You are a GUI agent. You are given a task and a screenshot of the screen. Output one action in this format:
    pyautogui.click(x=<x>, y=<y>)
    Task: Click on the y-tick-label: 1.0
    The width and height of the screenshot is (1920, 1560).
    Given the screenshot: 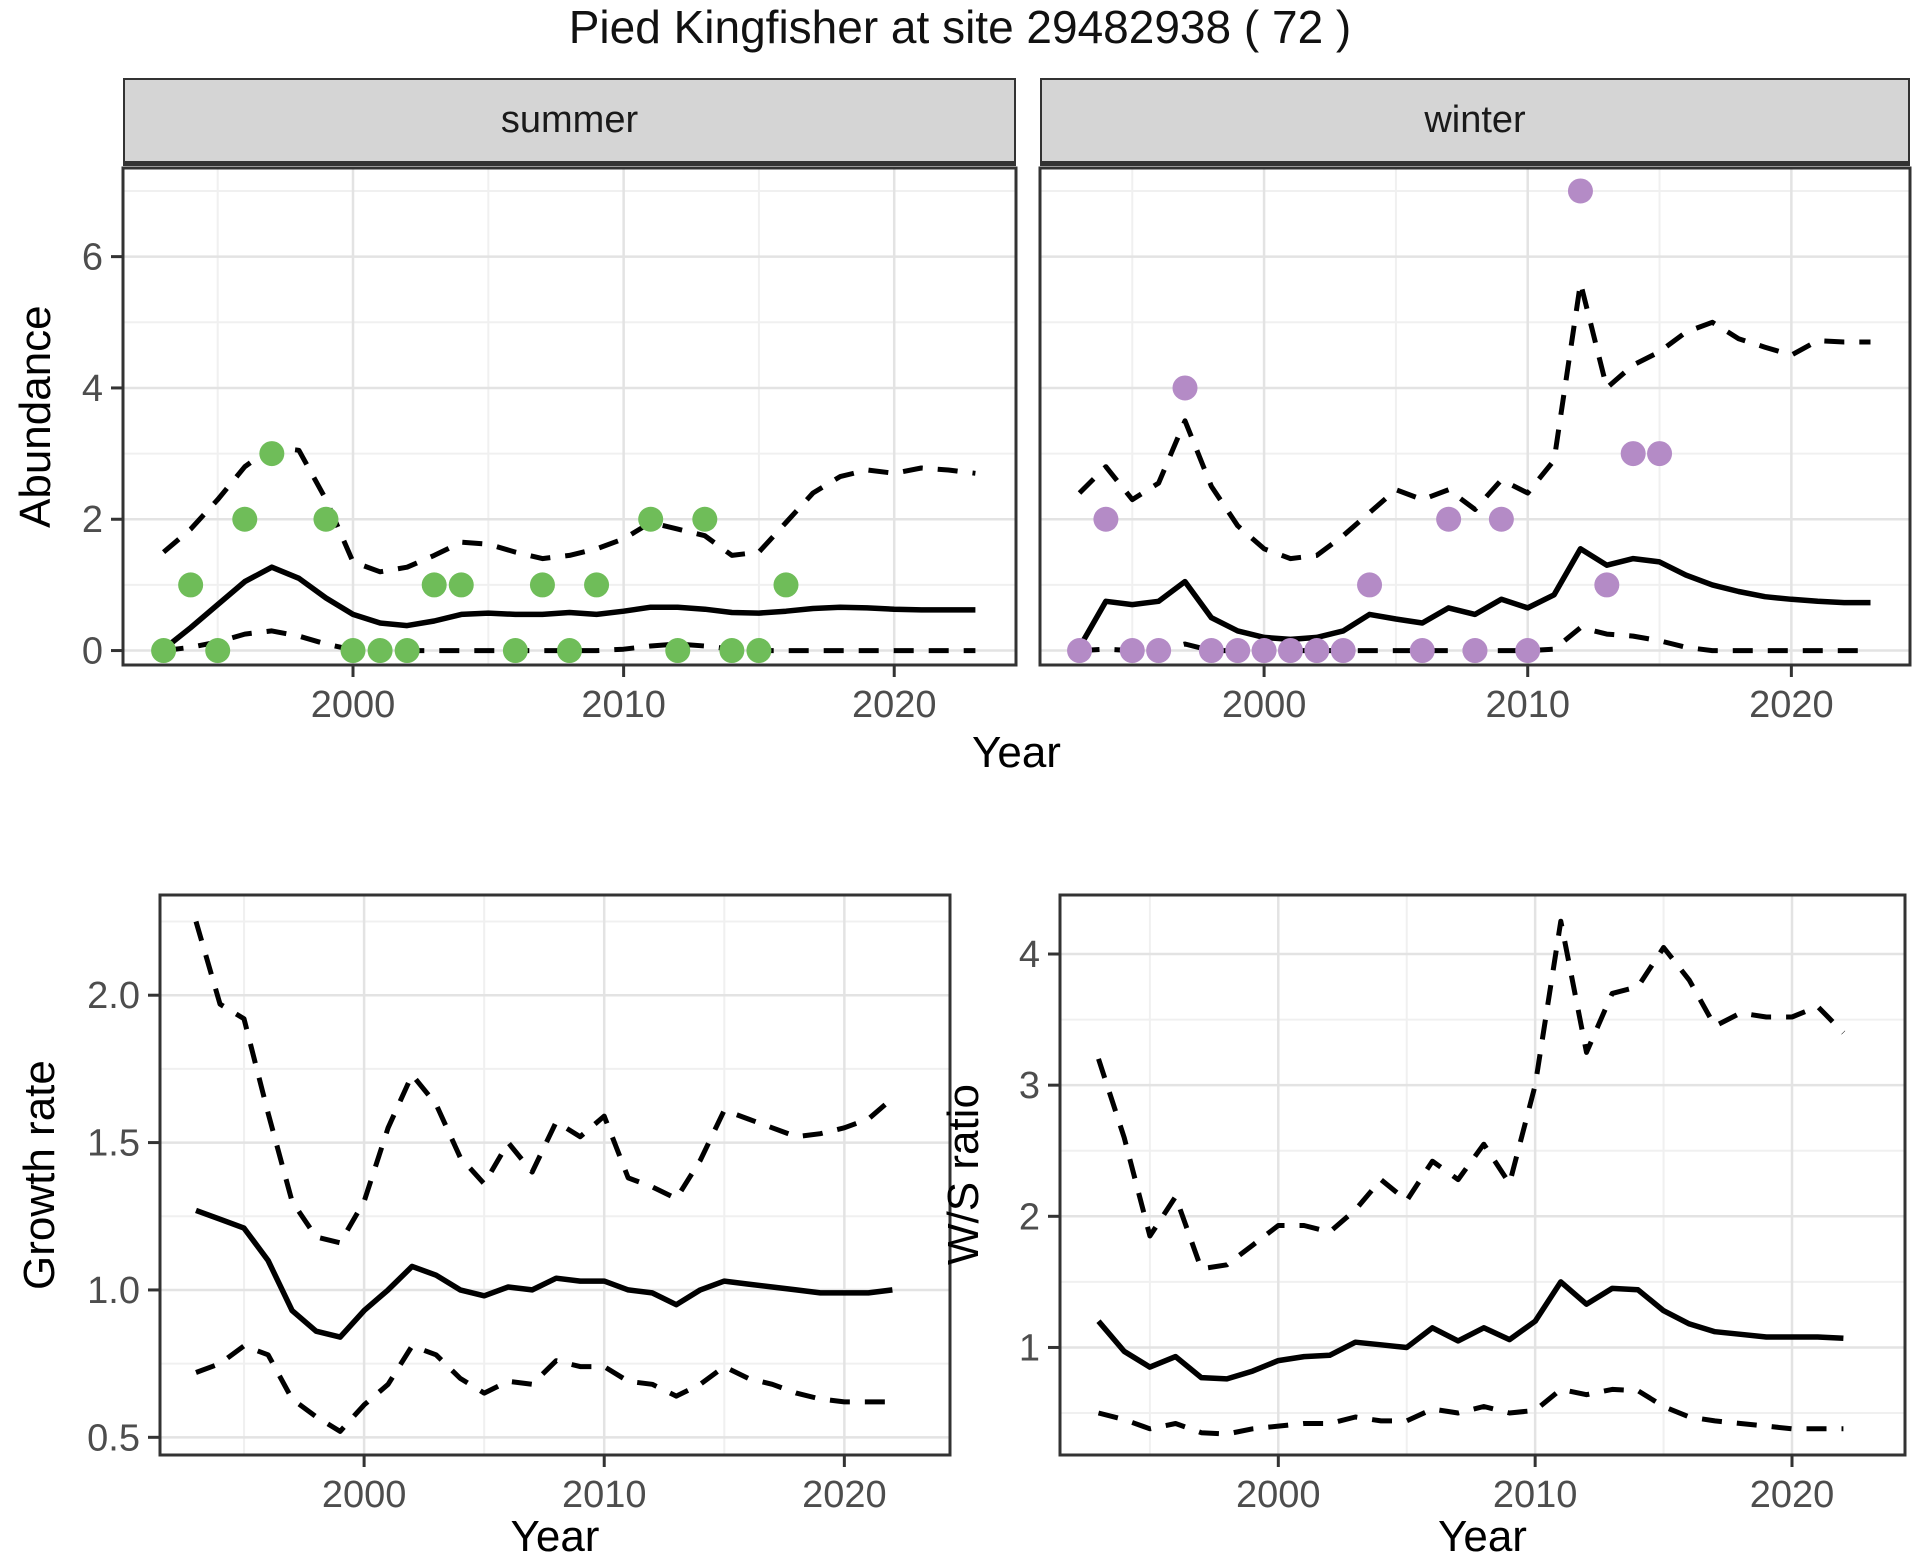 What is the action you would take?
    pyautogui.click(x=113, y=1291)
    